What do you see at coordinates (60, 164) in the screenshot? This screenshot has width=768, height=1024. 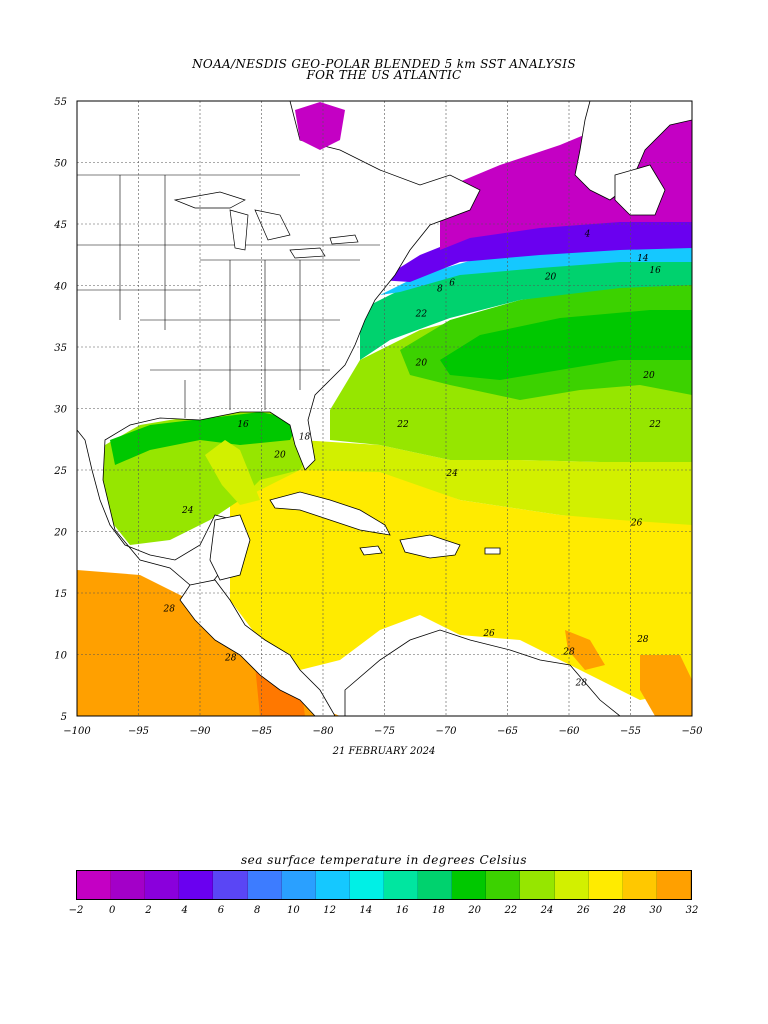 I see `latitude-tick-label: 50` at bounding box center [60, 164].